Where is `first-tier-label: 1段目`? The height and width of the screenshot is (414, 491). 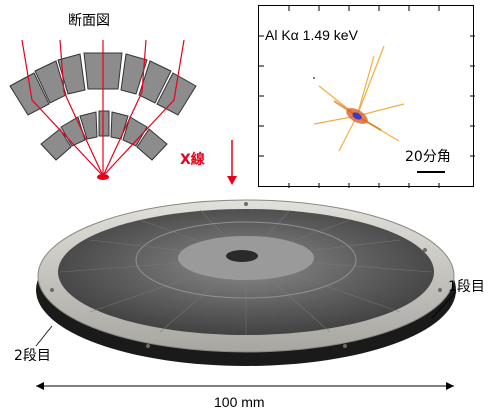 first-tier-label: 1段目 is located at coordinates (466, 287).